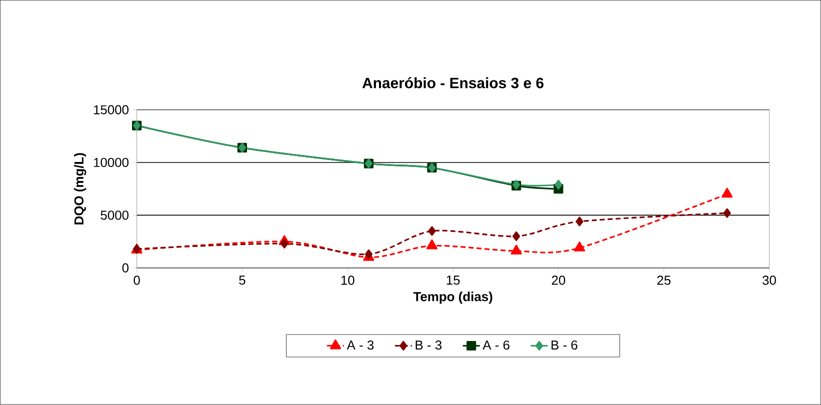 Image resolution: width=821 pixels, height=405 pixels. Describe the element at coordinates (347, 280) in the screenshot. I see `x-tick-label: 10` at that location.